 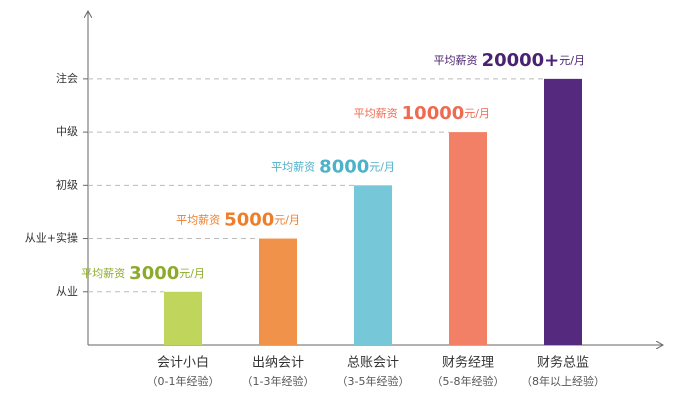 I want to click on x-tick-label: 财务总监, so click(x=563, y=363).